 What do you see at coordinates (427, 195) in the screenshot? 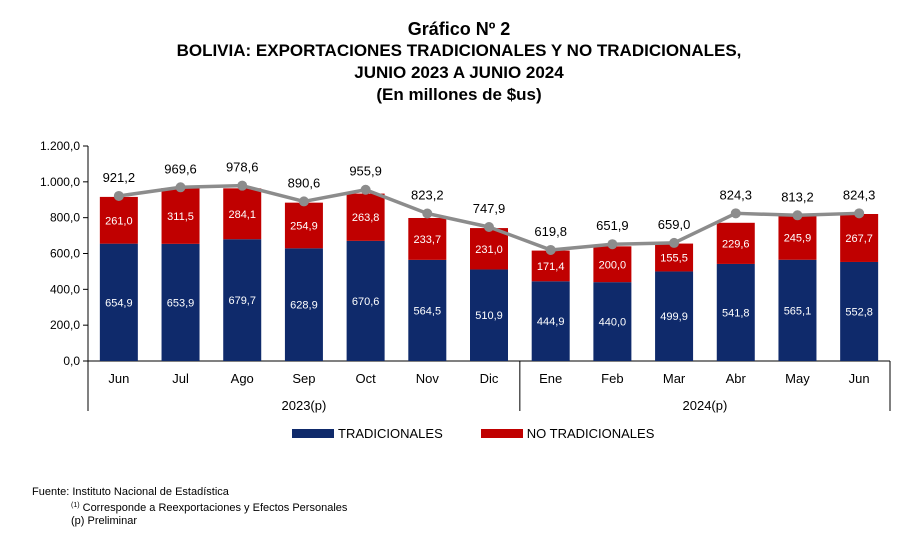
I see `total-label: 823,2` at bounding box center [427, 195].